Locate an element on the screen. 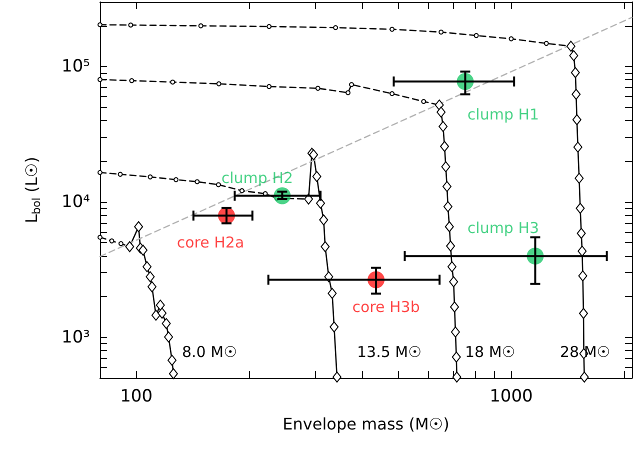 The width and height of the screenshot is (643, 455). x-tick-label: 100 is located at coordinates (136, 396).